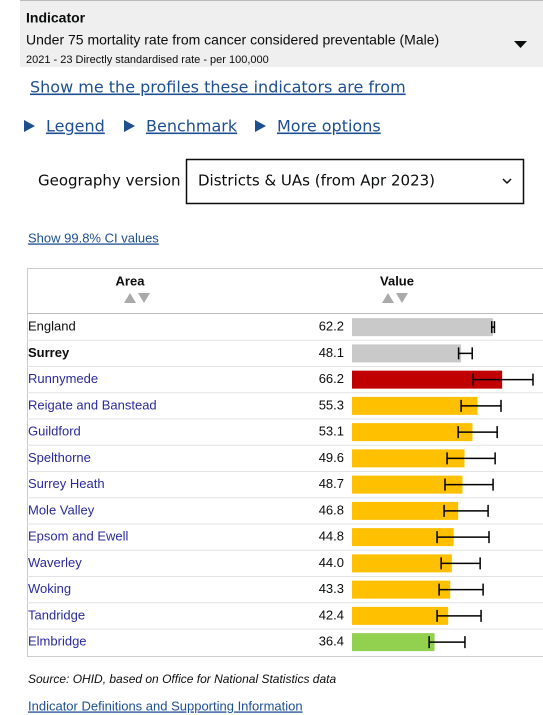 The width and height of the screenshot is (543, 715). What do you see at coordinates (331, 326) in the screenshot?
I see `value-label: 62.2` at bounding box center [331, 326].